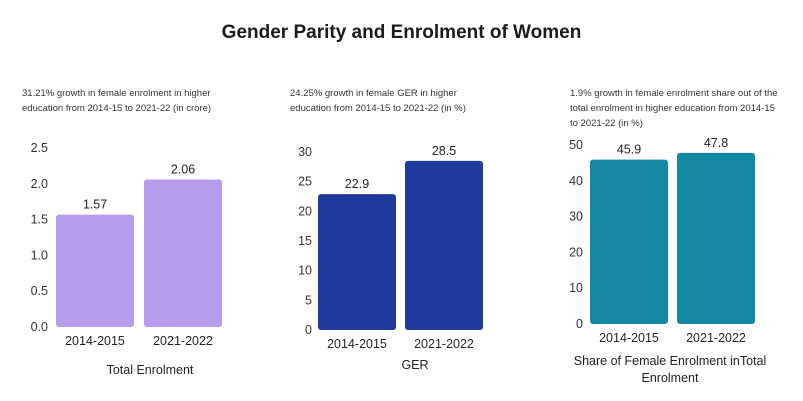 The image size is (803, 401). I want to click on data-label: 45.9, so click(629, 150).